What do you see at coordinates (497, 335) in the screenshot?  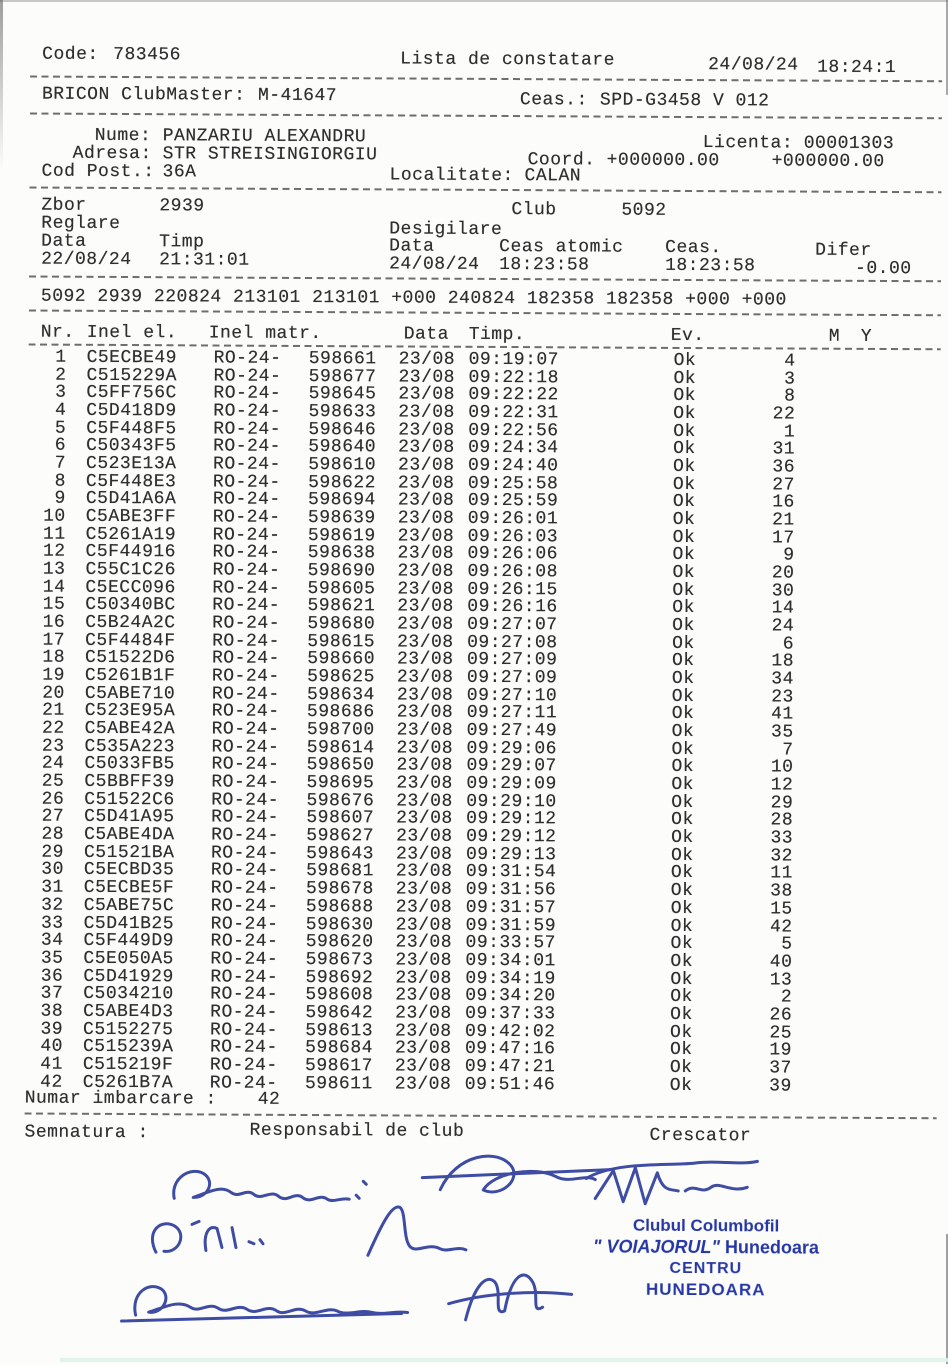 I see `col-header-timp: Timp.` at bounding box center [497, 335].